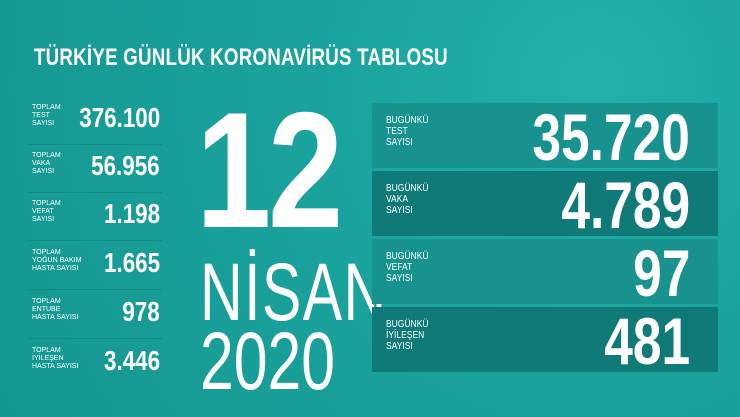 This screenshot has width=740, height=417. I want to click on total-intubated: TOPLAM ENTUBE HASTA SAYISI 978, so click(95, 316).